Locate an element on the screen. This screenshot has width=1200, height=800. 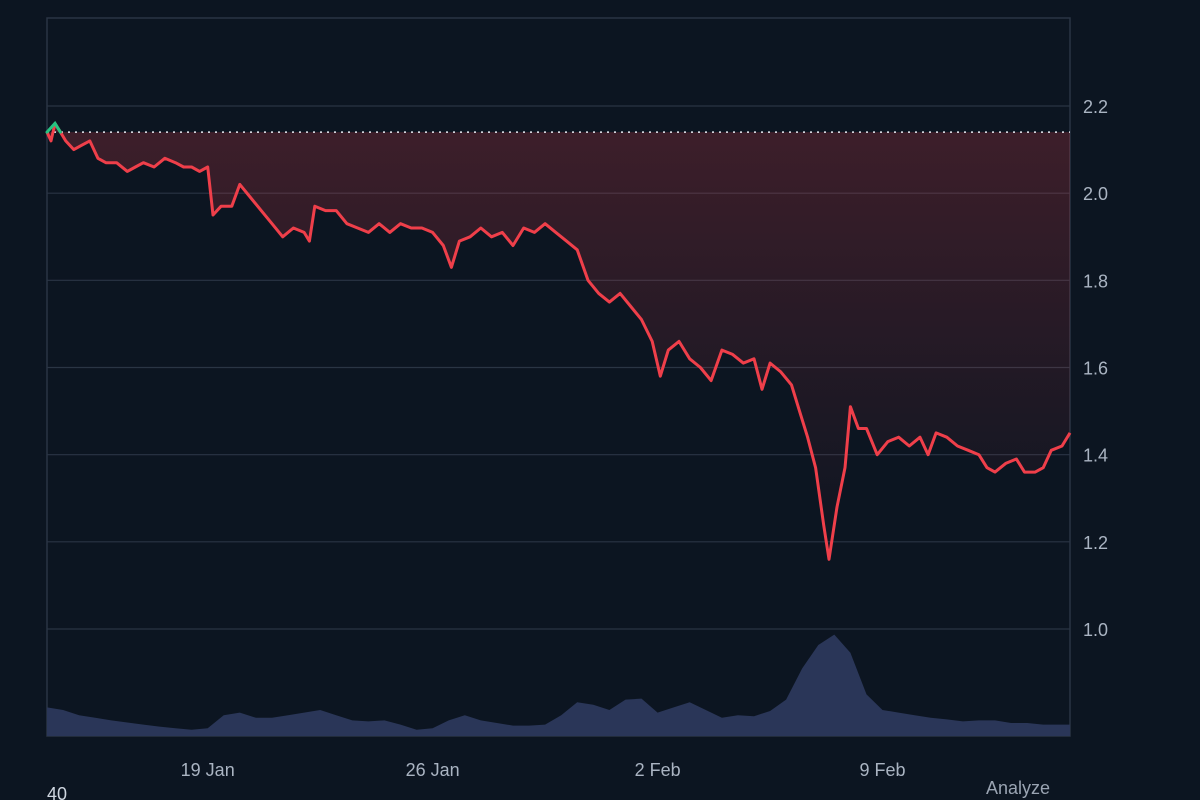
y-tick-label: 1.4 is located at coordinates (1095, 456).